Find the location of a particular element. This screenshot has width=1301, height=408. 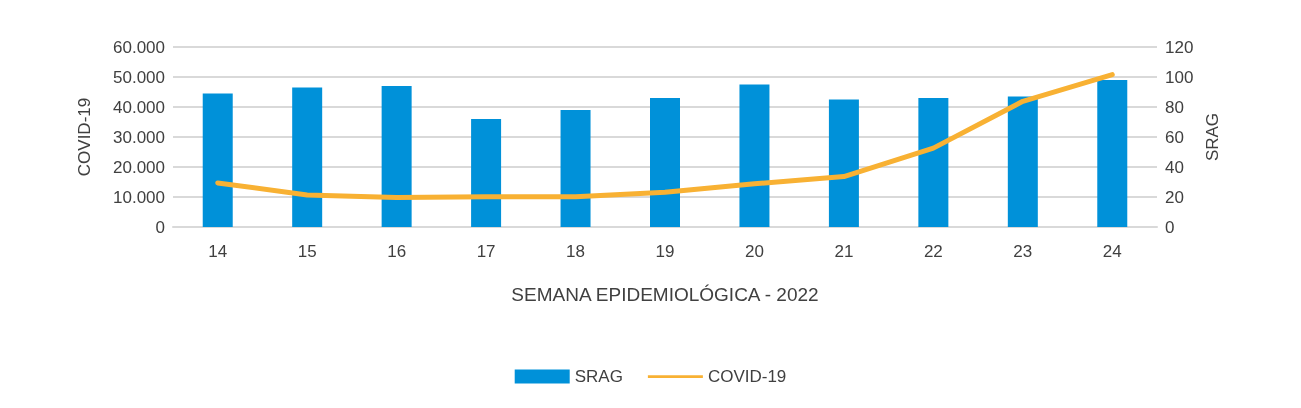

x-tick-label: 18 is located at coordinates (576, 251).